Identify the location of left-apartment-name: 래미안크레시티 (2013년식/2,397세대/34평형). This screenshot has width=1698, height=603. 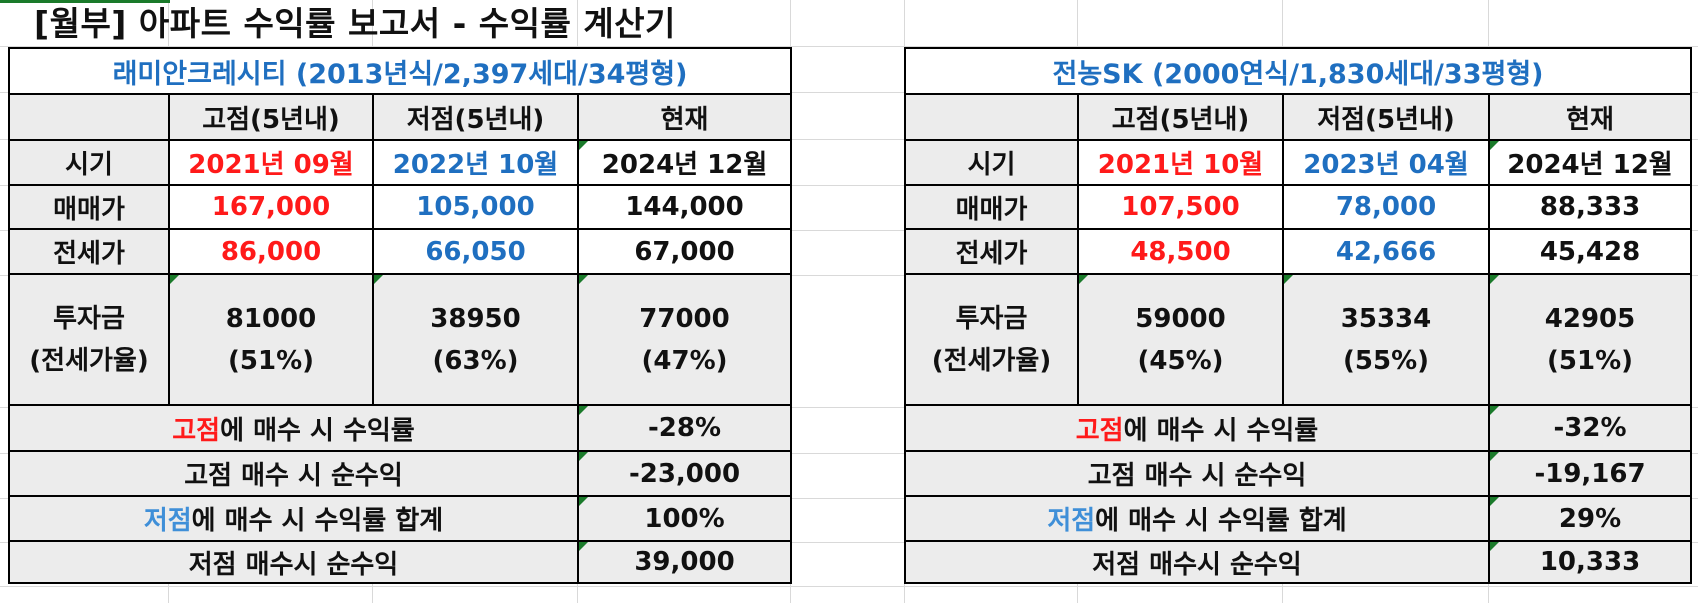
(400, 71).